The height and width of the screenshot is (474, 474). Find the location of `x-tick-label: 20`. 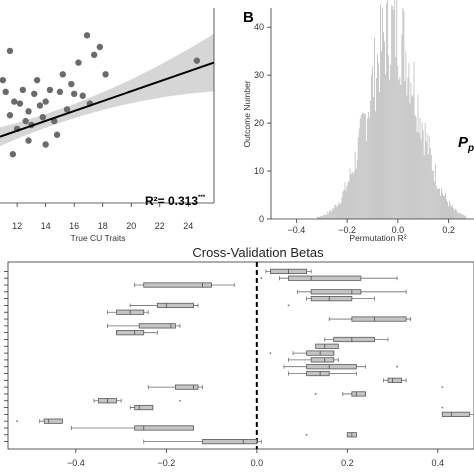

x-tick-label: 20 is located at coordinates (131, 226).